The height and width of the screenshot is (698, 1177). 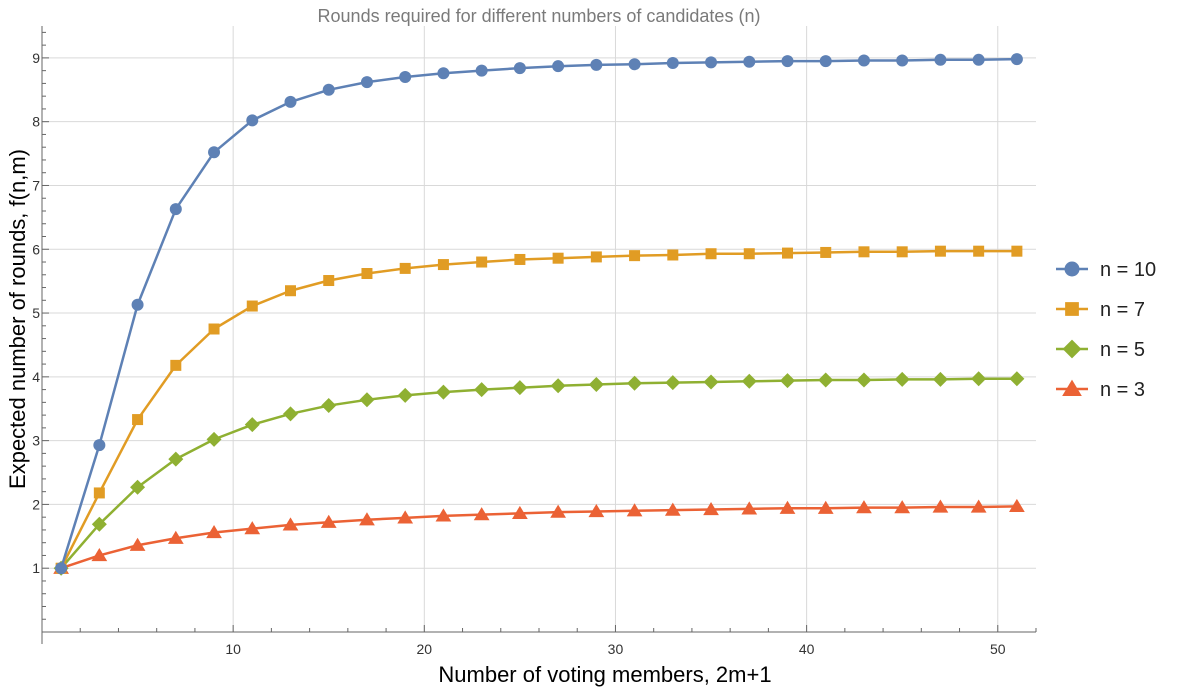 What do you see at coordinates (36, 313) in the screenshot?
I see `y-tick-label: 5` at bounding box center [36, 313].